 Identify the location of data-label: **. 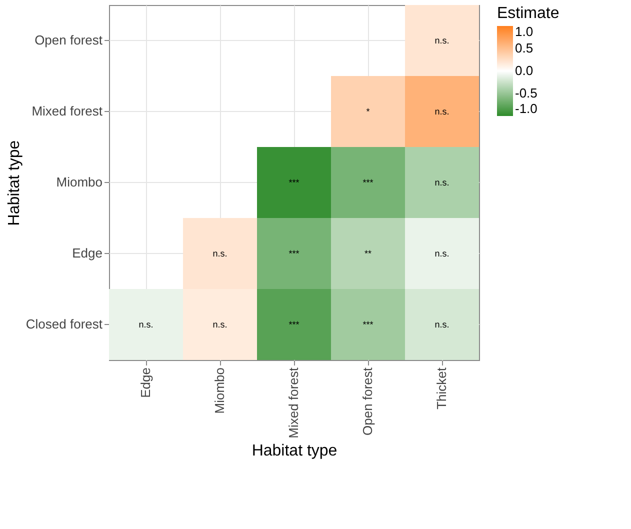
(368, 253).